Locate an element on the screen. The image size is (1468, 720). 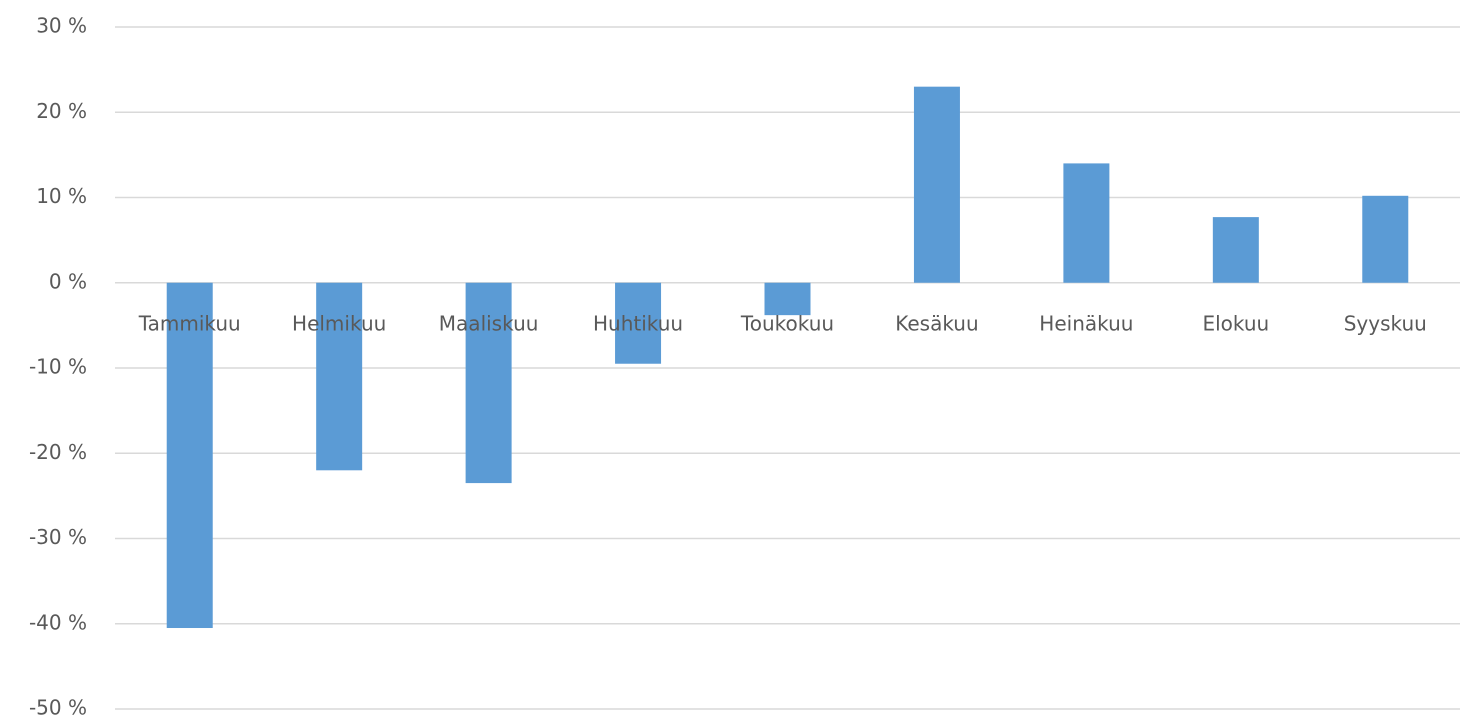
y-tick-label: 10 % is located at coordinates (61, 196).